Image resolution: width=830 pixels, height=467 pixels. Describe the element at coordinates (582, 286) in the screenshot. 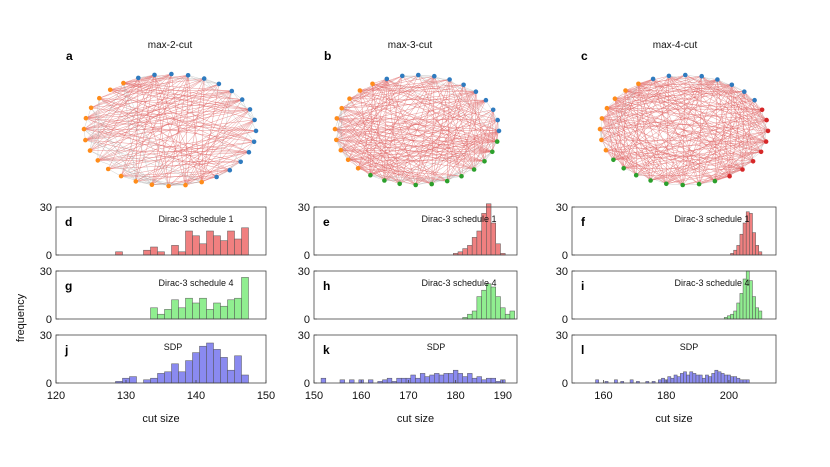

I see `panel-letter-i: i` at that location.